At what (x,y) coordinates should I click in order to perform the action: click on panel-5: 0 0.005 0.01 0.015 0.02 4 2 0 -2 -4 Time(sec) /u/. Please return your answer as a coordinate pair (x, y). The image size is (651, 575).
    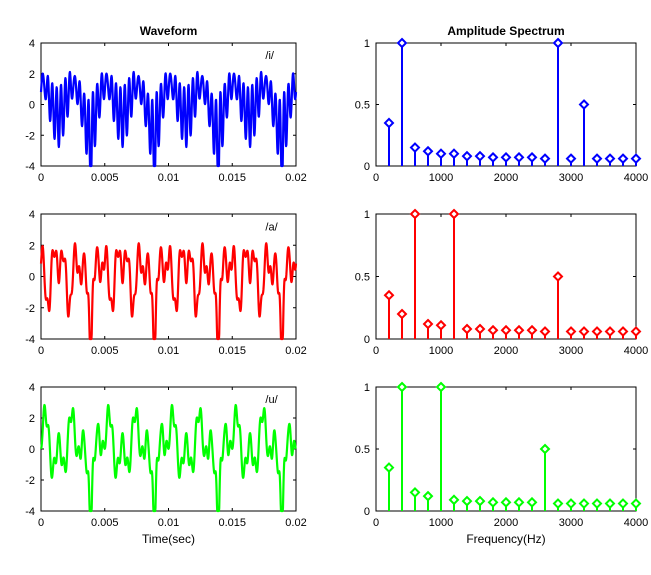
    Looking at the image, I should click on (165, 464).